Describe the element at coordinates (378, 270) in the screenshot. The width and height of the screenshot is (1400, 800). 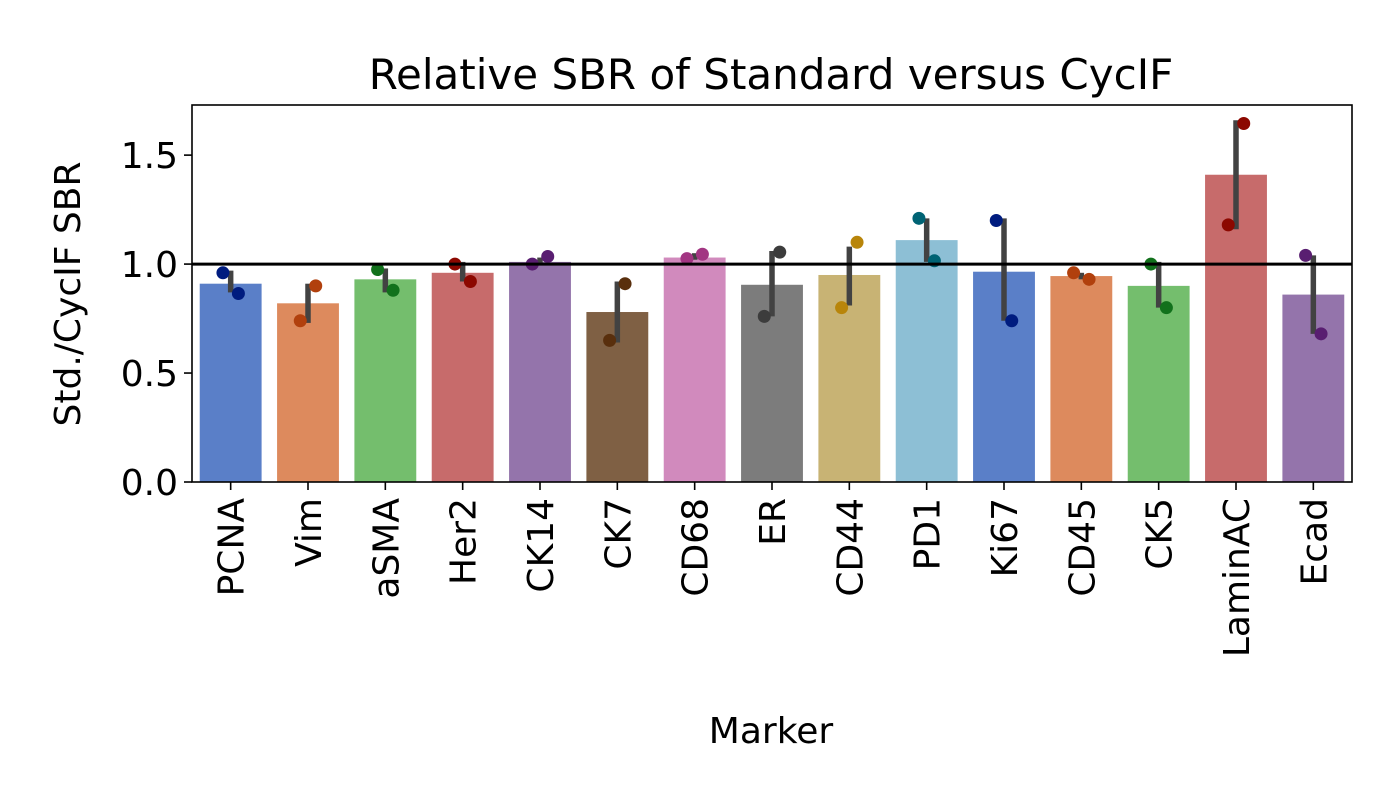
I see `point-asma-a` at that location.